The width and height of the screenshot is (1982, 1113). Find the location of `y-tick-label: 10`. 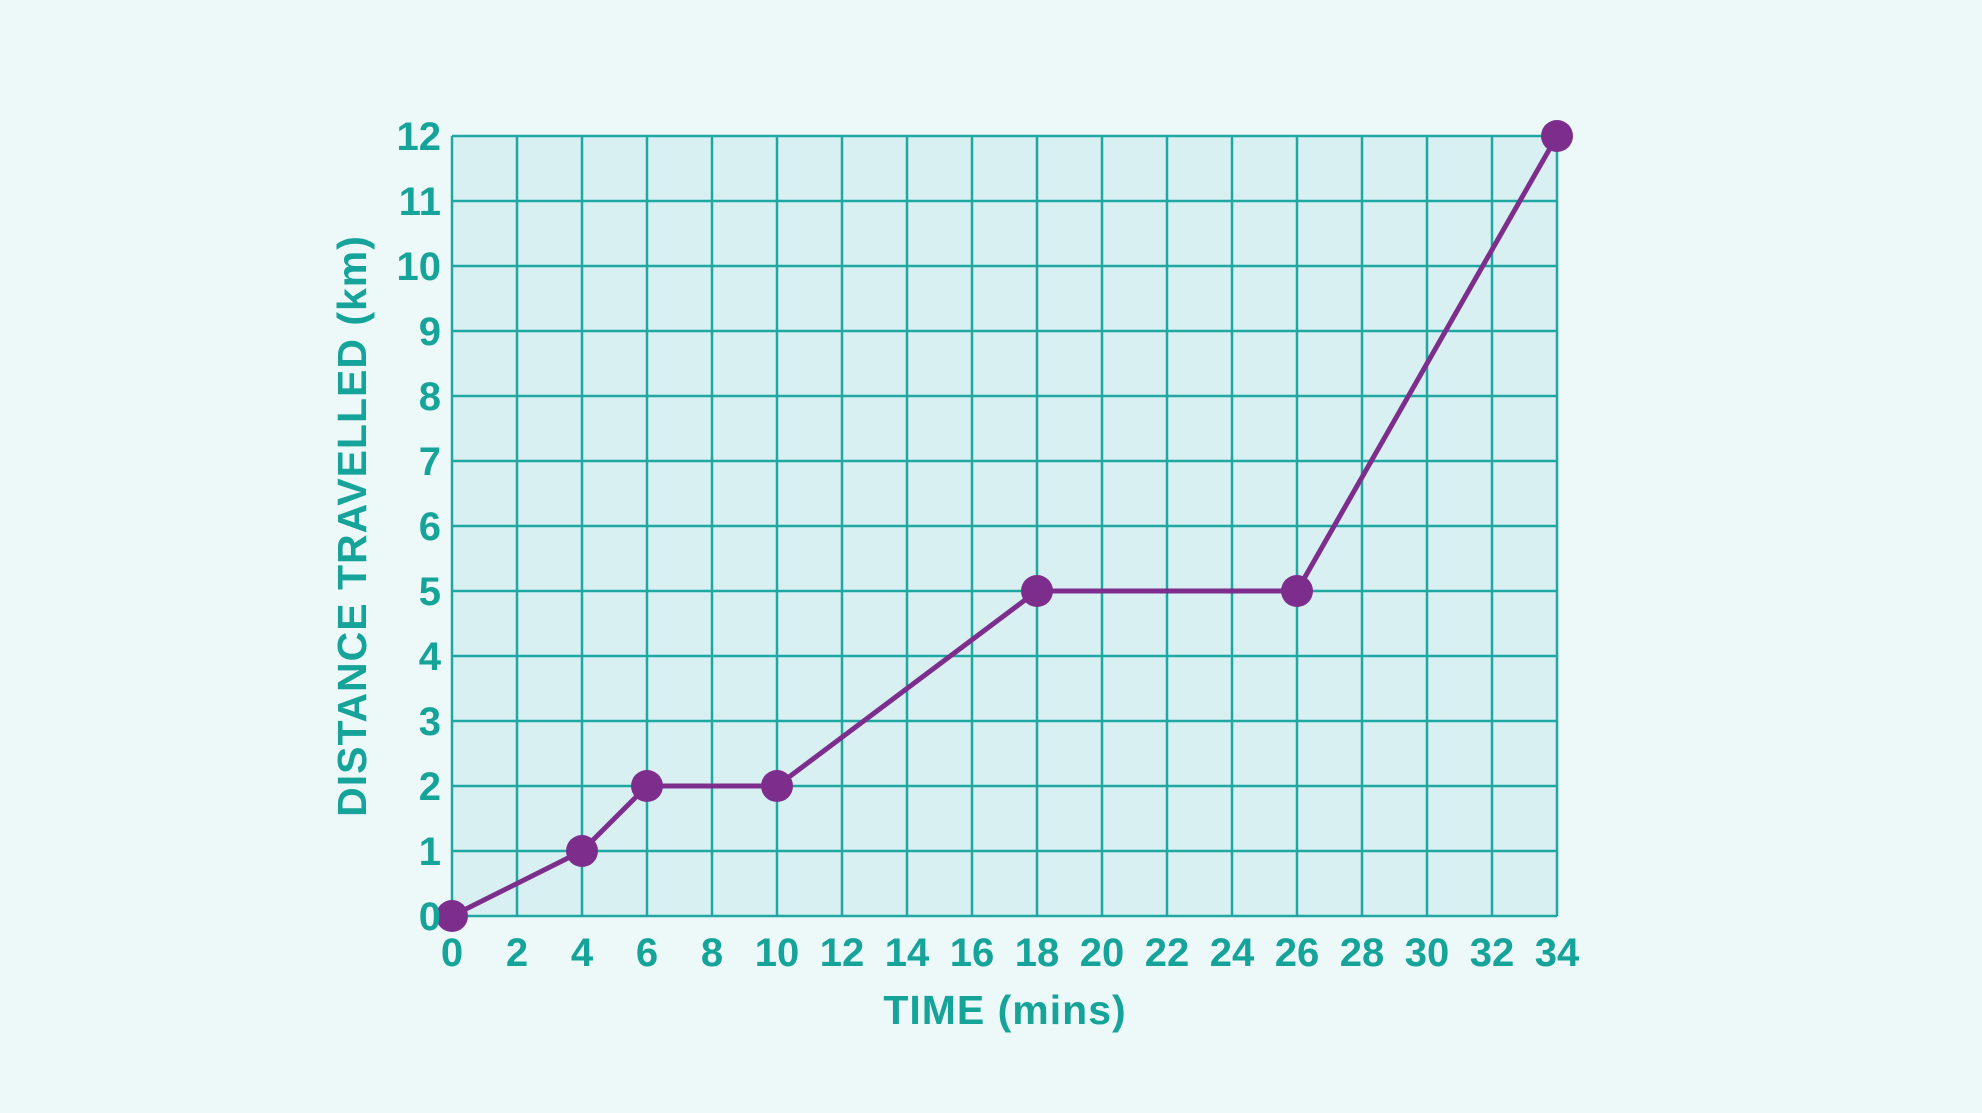

y-tick-label: 10 is located at coordinates (419, 267).